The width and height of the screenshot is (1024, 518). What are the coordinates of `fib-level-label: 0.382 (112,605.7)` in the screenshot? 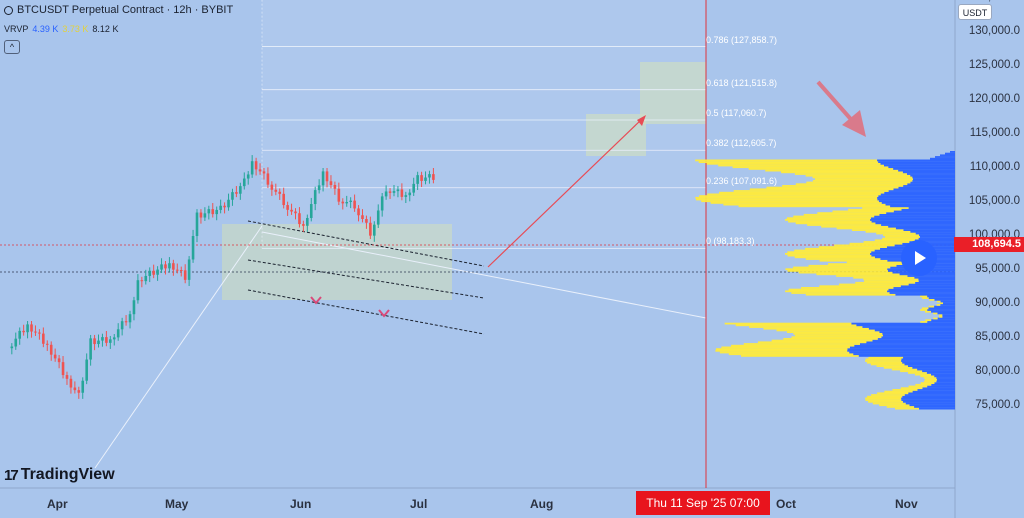 It's located at (741, 143).